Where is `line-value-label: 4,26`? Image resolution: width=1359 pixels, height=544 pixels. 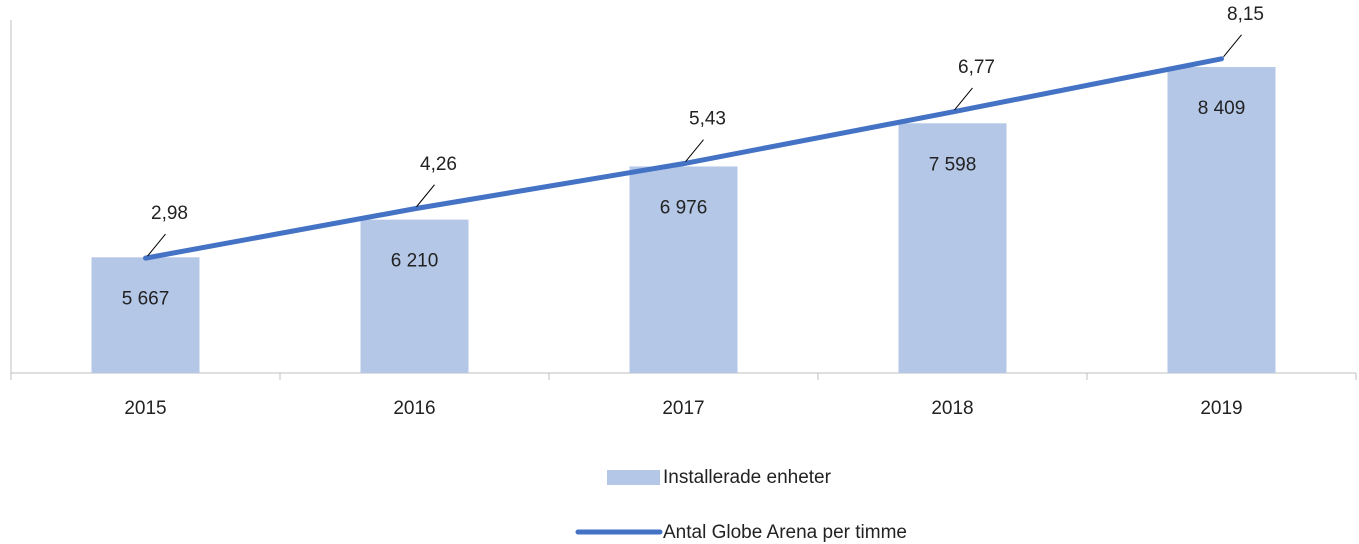 line-value-label: 4,26 is located at coordinates (438, 164).